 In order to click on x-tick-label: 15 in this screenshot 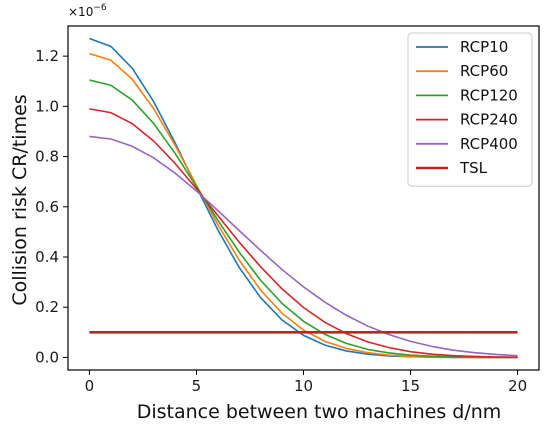, I will do `click(410, 386)`.